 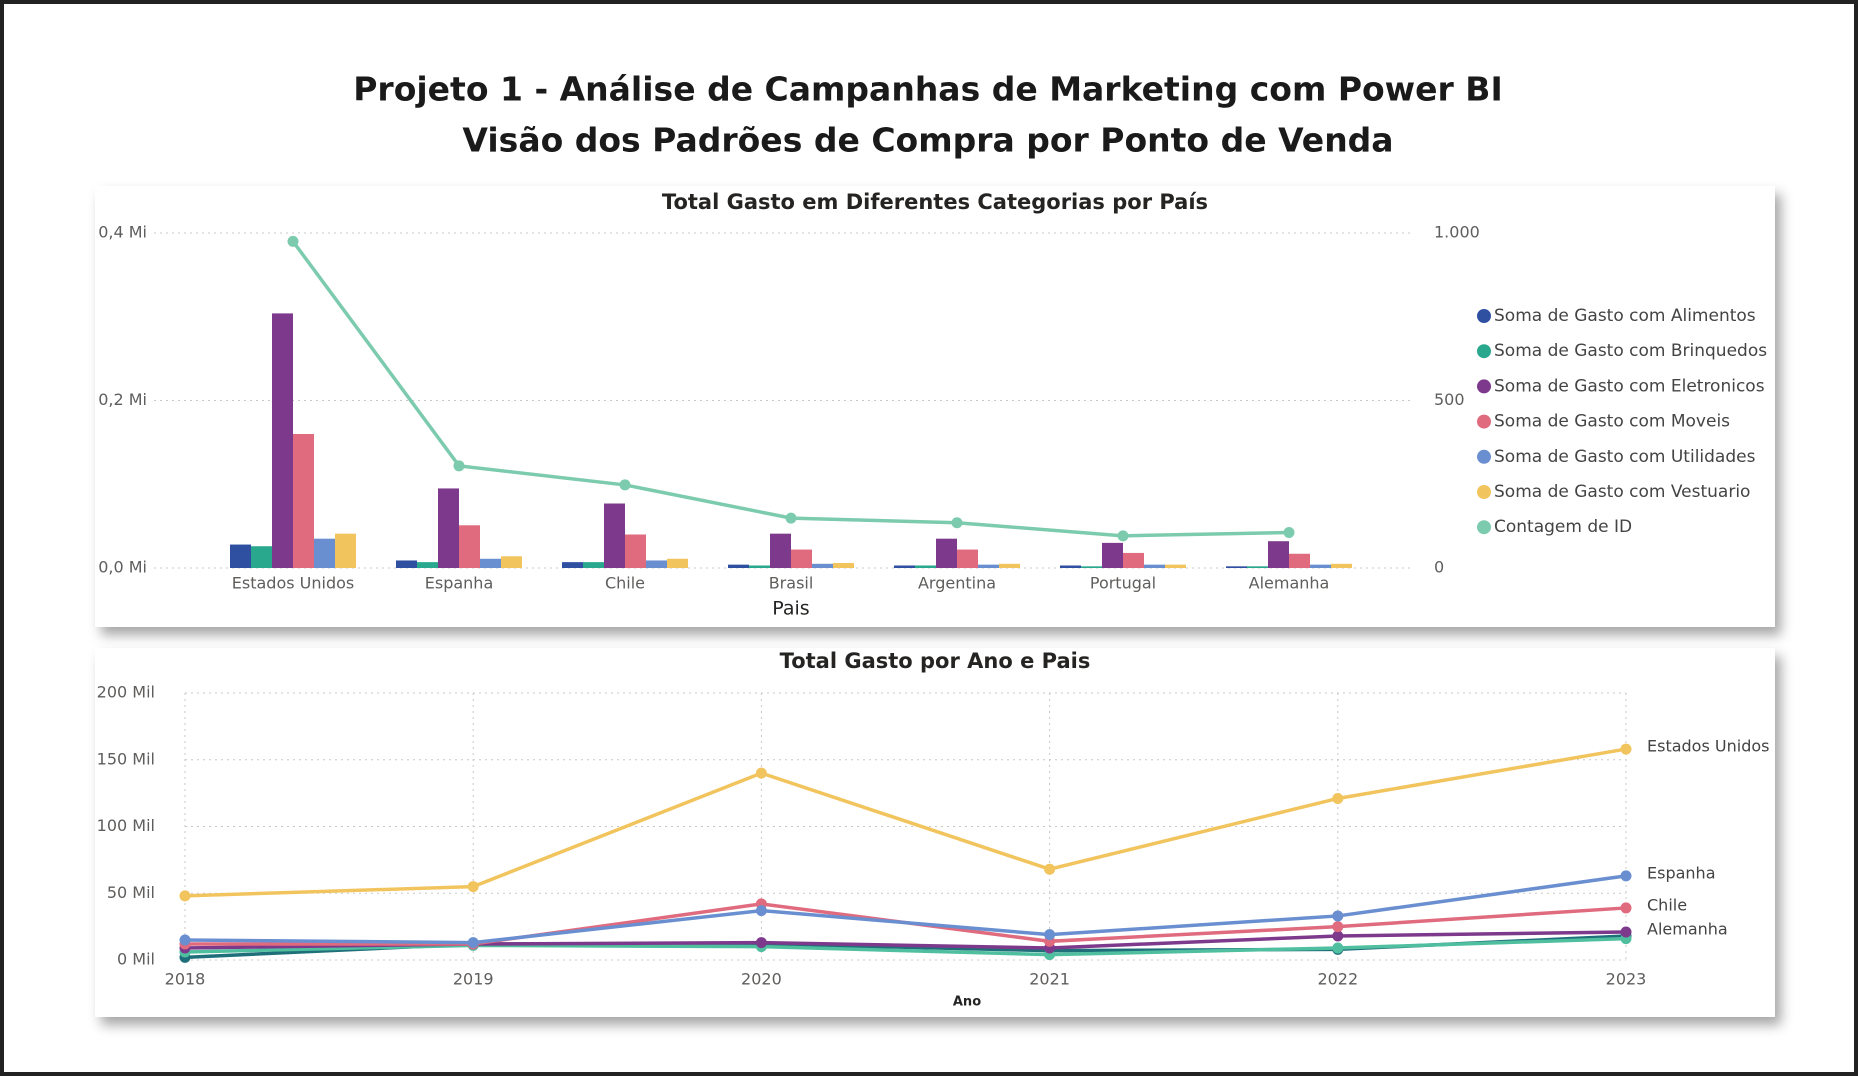 I want to click on x-tick-label: Brasil, so click(x=791, y=583).